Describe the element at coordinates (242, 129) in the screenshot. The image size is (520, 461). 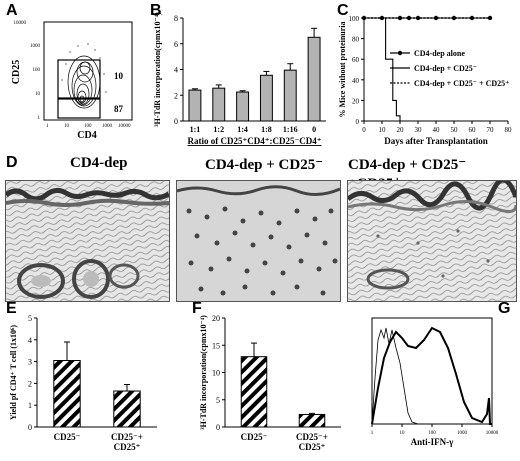
I see `category-label: 1:4` at that location.